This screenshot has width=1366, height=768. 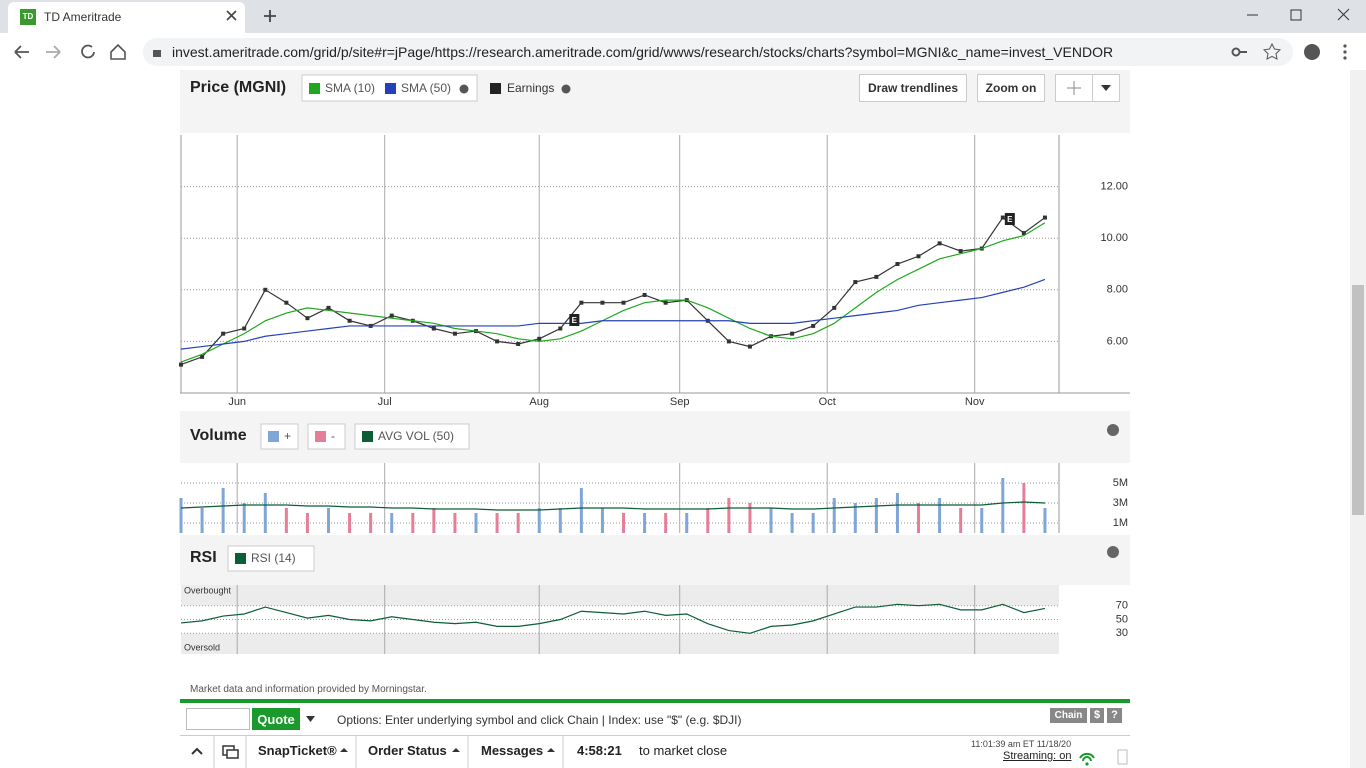 I want to click on countdown: 4:58:21, so click(x=599, y=750).